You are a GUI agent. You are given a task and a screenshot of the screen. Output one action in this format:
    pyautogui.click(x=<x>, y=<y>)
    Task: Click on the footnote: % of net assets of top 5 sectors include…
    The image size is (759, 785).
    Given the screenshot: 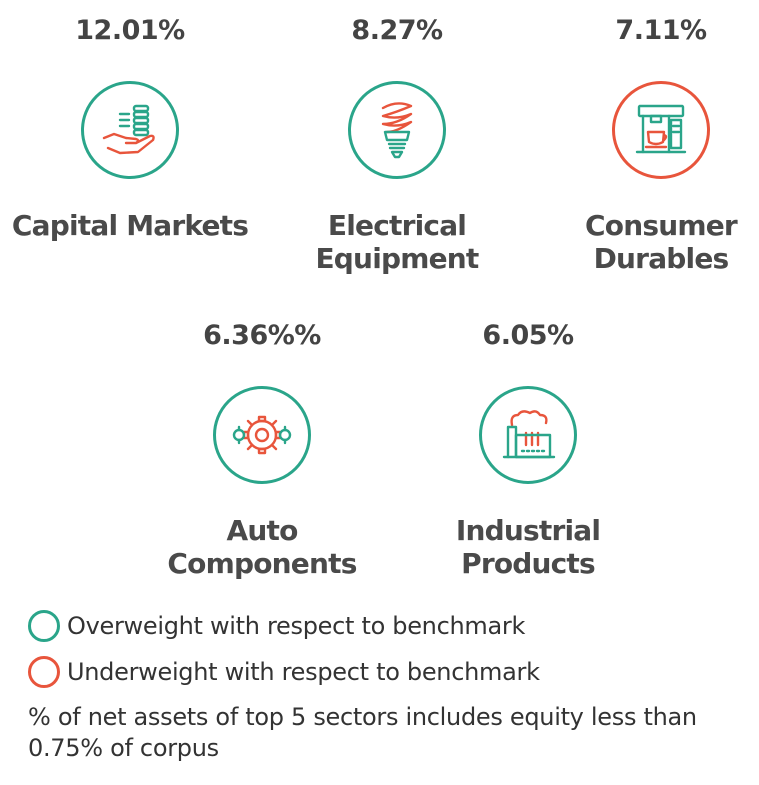 What is the action you would take?
    pyautogui.click(x=388, y=733)
    